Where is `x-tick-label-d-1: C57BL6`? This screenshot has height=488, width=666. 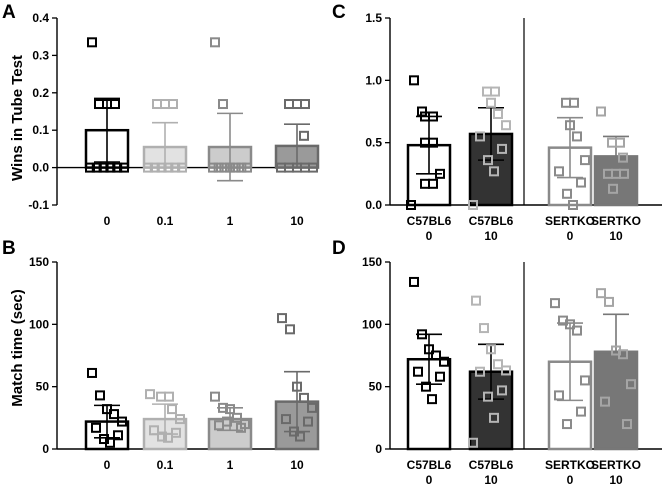
x-tick-label-d-1: C57BL6 is located at coordinates (491, 465).